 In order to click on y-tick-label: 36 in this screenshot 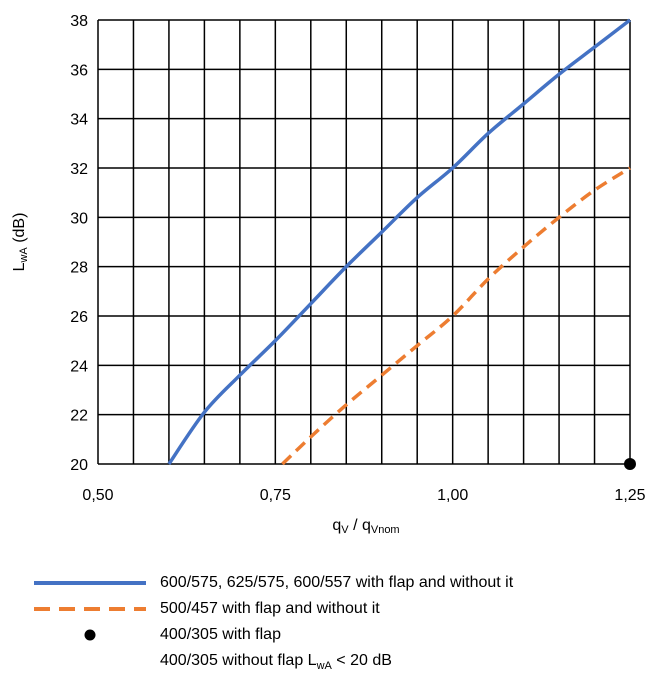, I will do `click(79, 70)`.